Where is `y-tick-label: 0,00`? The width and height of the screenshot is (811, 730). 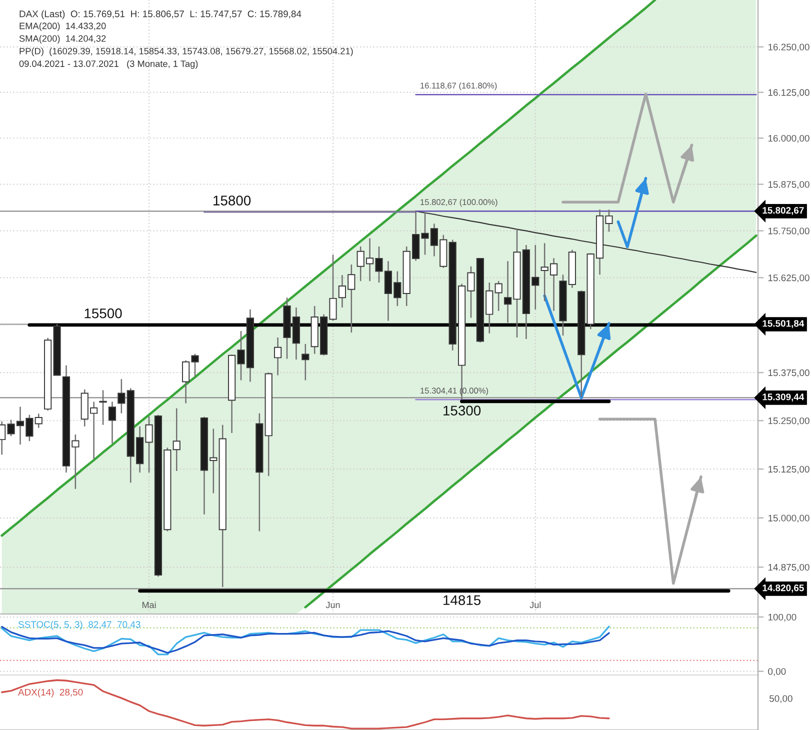 y-tick-label: 0,00 is located at coordinates (777, 672).